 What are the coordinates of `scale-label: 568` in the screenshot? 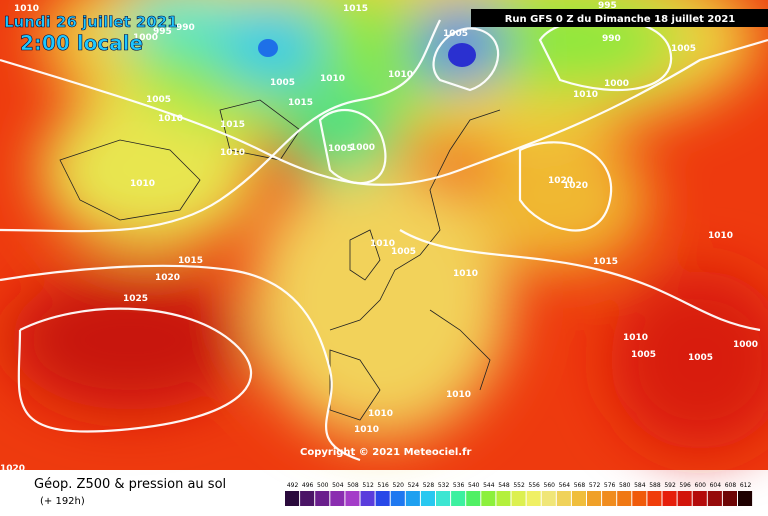 It's located at (580, 485).